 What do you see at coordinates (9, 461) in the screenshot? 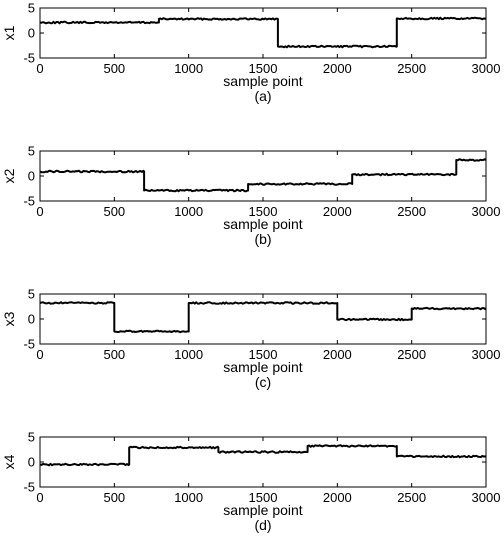
I see `y-axis-label: x4` at bounding box center [9, 461].